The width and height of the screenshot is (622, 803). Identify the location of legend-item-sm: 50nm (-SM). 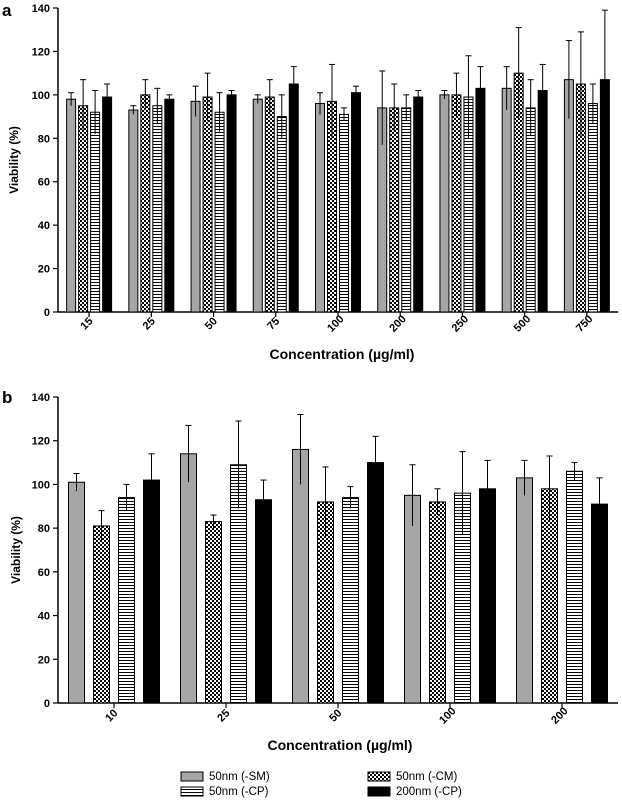
(225, 777).